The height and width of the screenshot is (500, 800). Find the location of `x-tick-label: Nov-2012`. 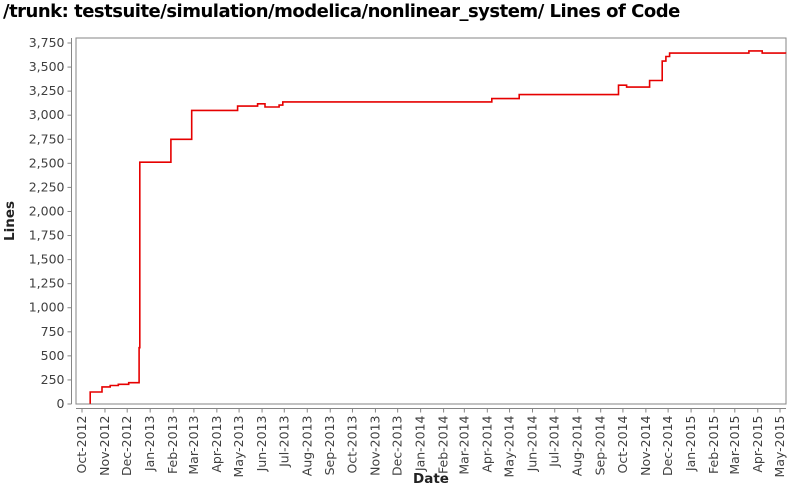

x-tick-label: Nov-2012 is located at coordinates (104, 446).